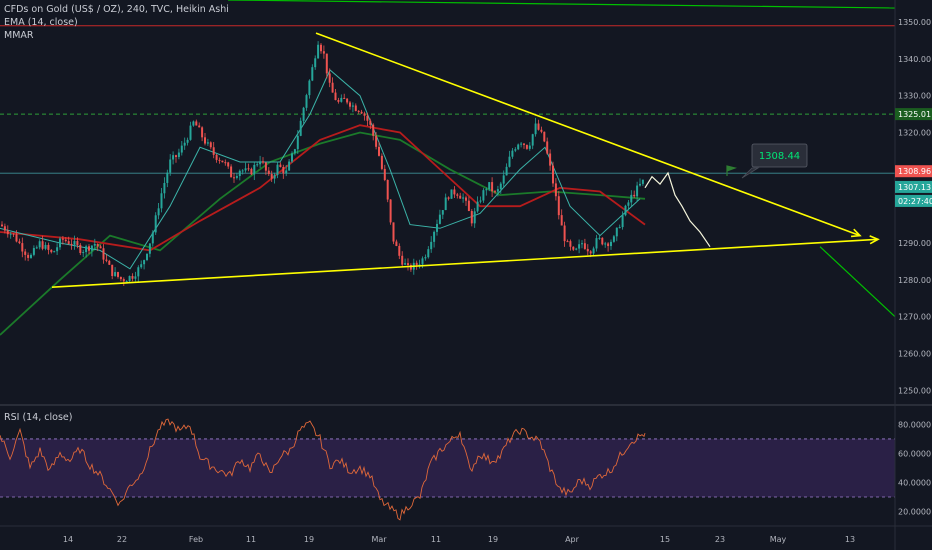 Image resolution: width=932 pixels, height=550 pixels. I want to click on green-top-line, so click(561, 4).